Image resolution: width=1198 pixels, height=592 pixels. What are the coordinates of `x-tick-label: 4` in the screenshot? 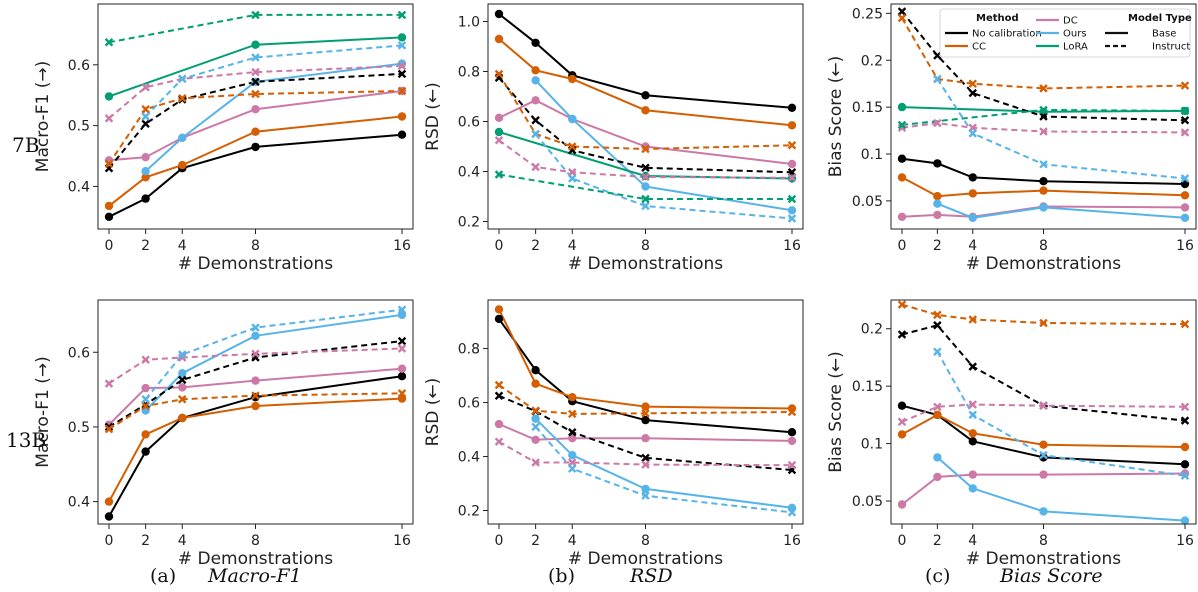 It's located at (972, 246).